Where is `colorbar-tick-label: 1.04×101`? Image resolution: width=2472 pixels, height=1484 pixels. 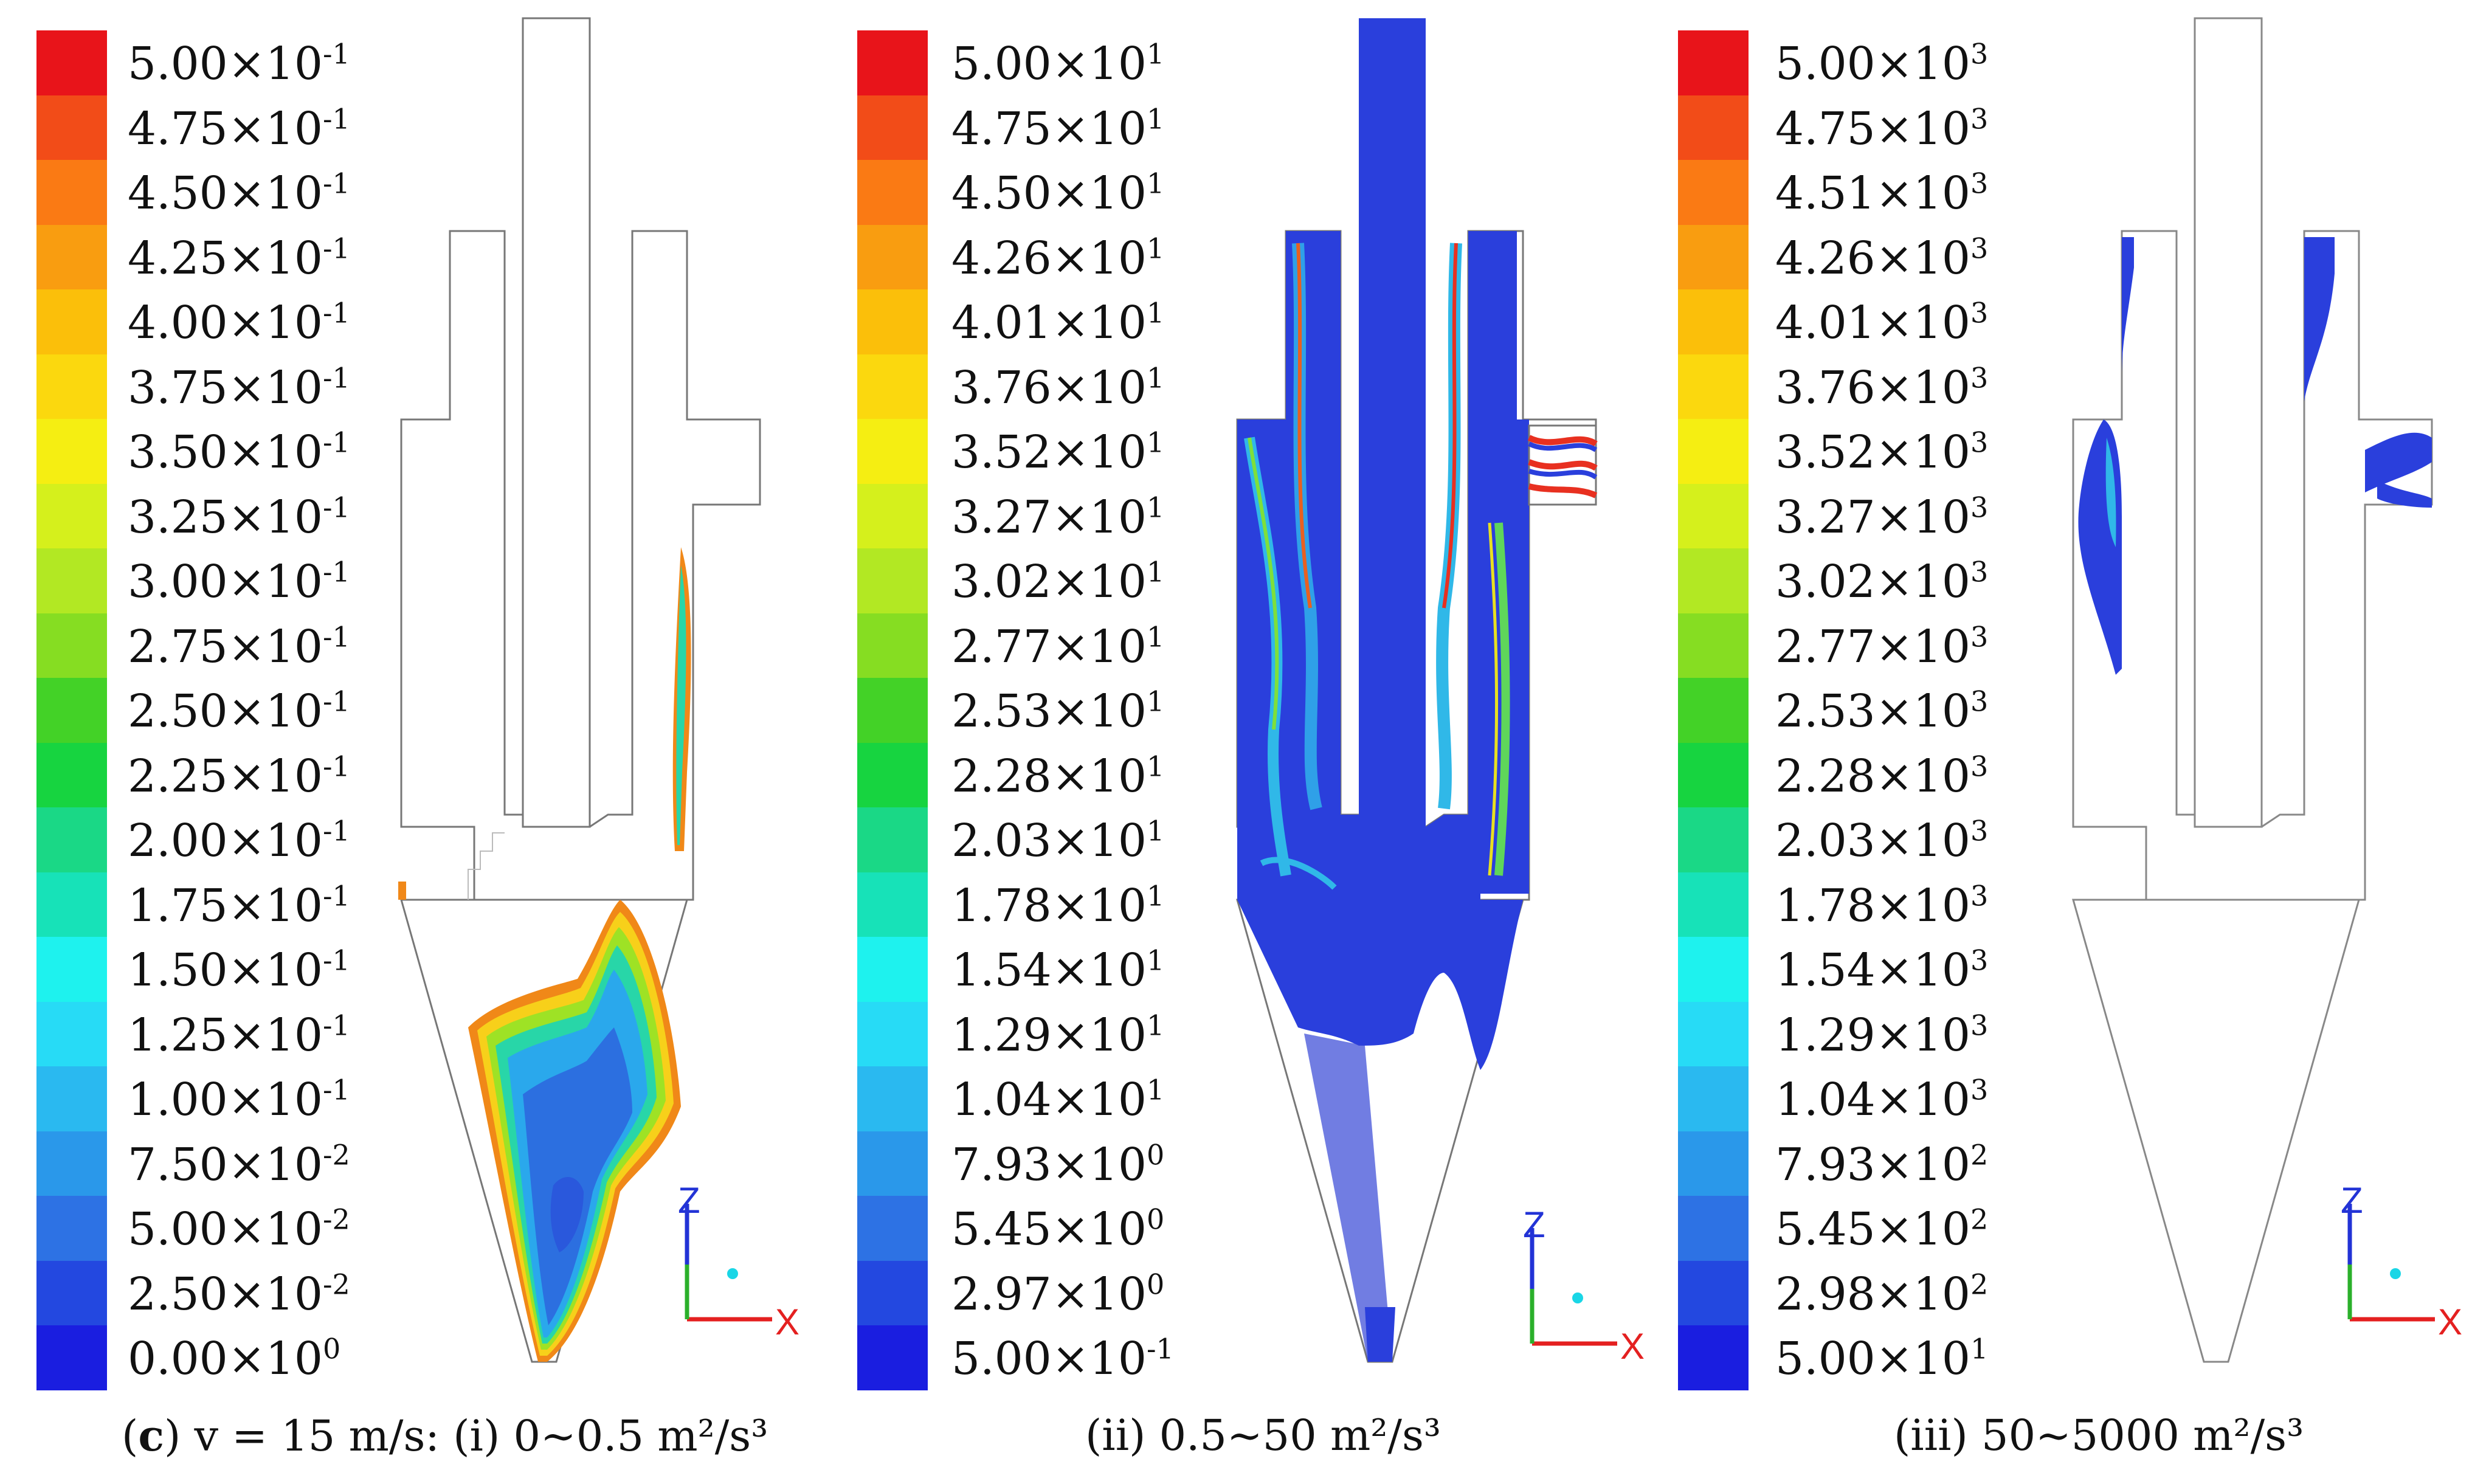
colorbar-tick-label: 1.04×101 is located at coordinates (1058, 1099).